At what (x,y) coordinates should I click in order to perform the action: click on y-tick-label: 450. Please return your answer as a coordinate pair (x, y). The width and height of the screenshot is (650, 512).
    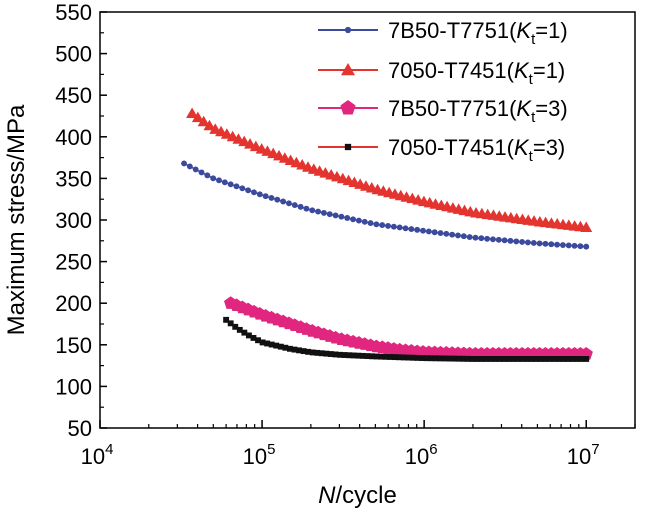
    Looking at the image, I should click on (73, 95).